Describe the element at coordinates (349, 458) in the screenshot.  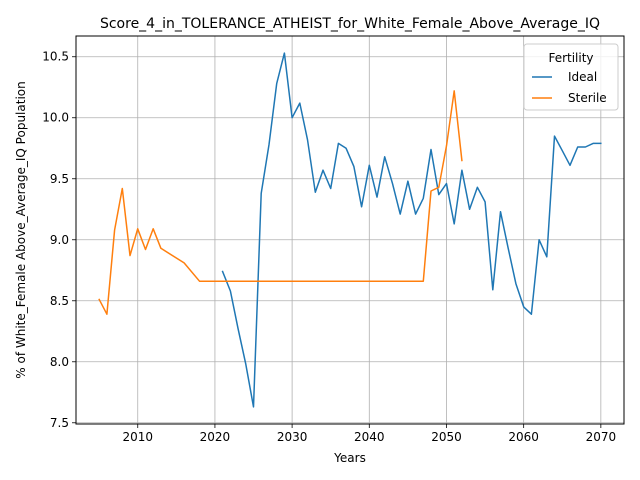
I see `x-axis-label: Years` at that location.